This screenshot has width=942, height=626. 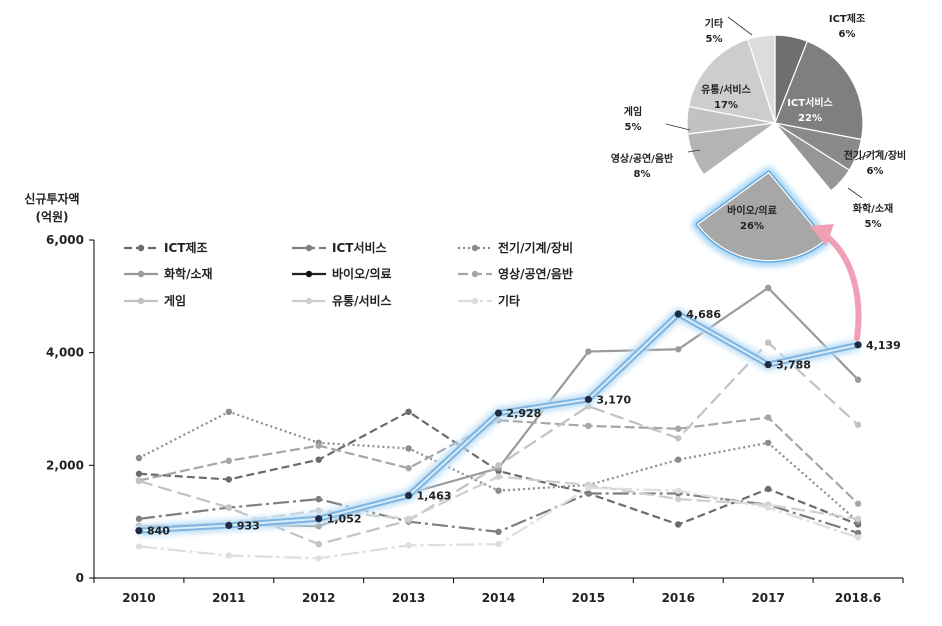 What do you see at coordinates (588, 598) in the screenshot?
I see `x-tick-label: 2015` at bounding box center [588, 598].